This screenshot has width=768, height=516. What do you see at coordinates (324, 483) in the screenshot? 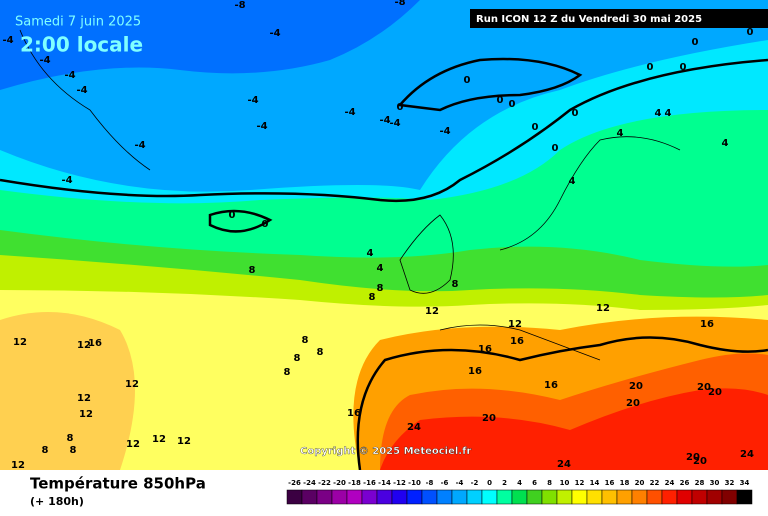
I see `scale-tick-label: -22` at bounding box center [324, 483].